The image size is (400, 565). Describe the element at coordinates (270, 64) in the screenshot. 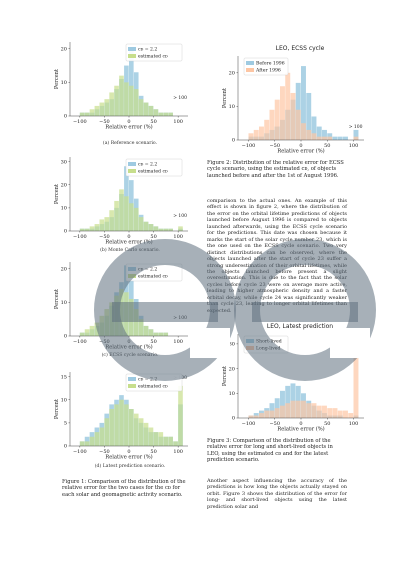

I see `legend-label: Before 1996` at that location.